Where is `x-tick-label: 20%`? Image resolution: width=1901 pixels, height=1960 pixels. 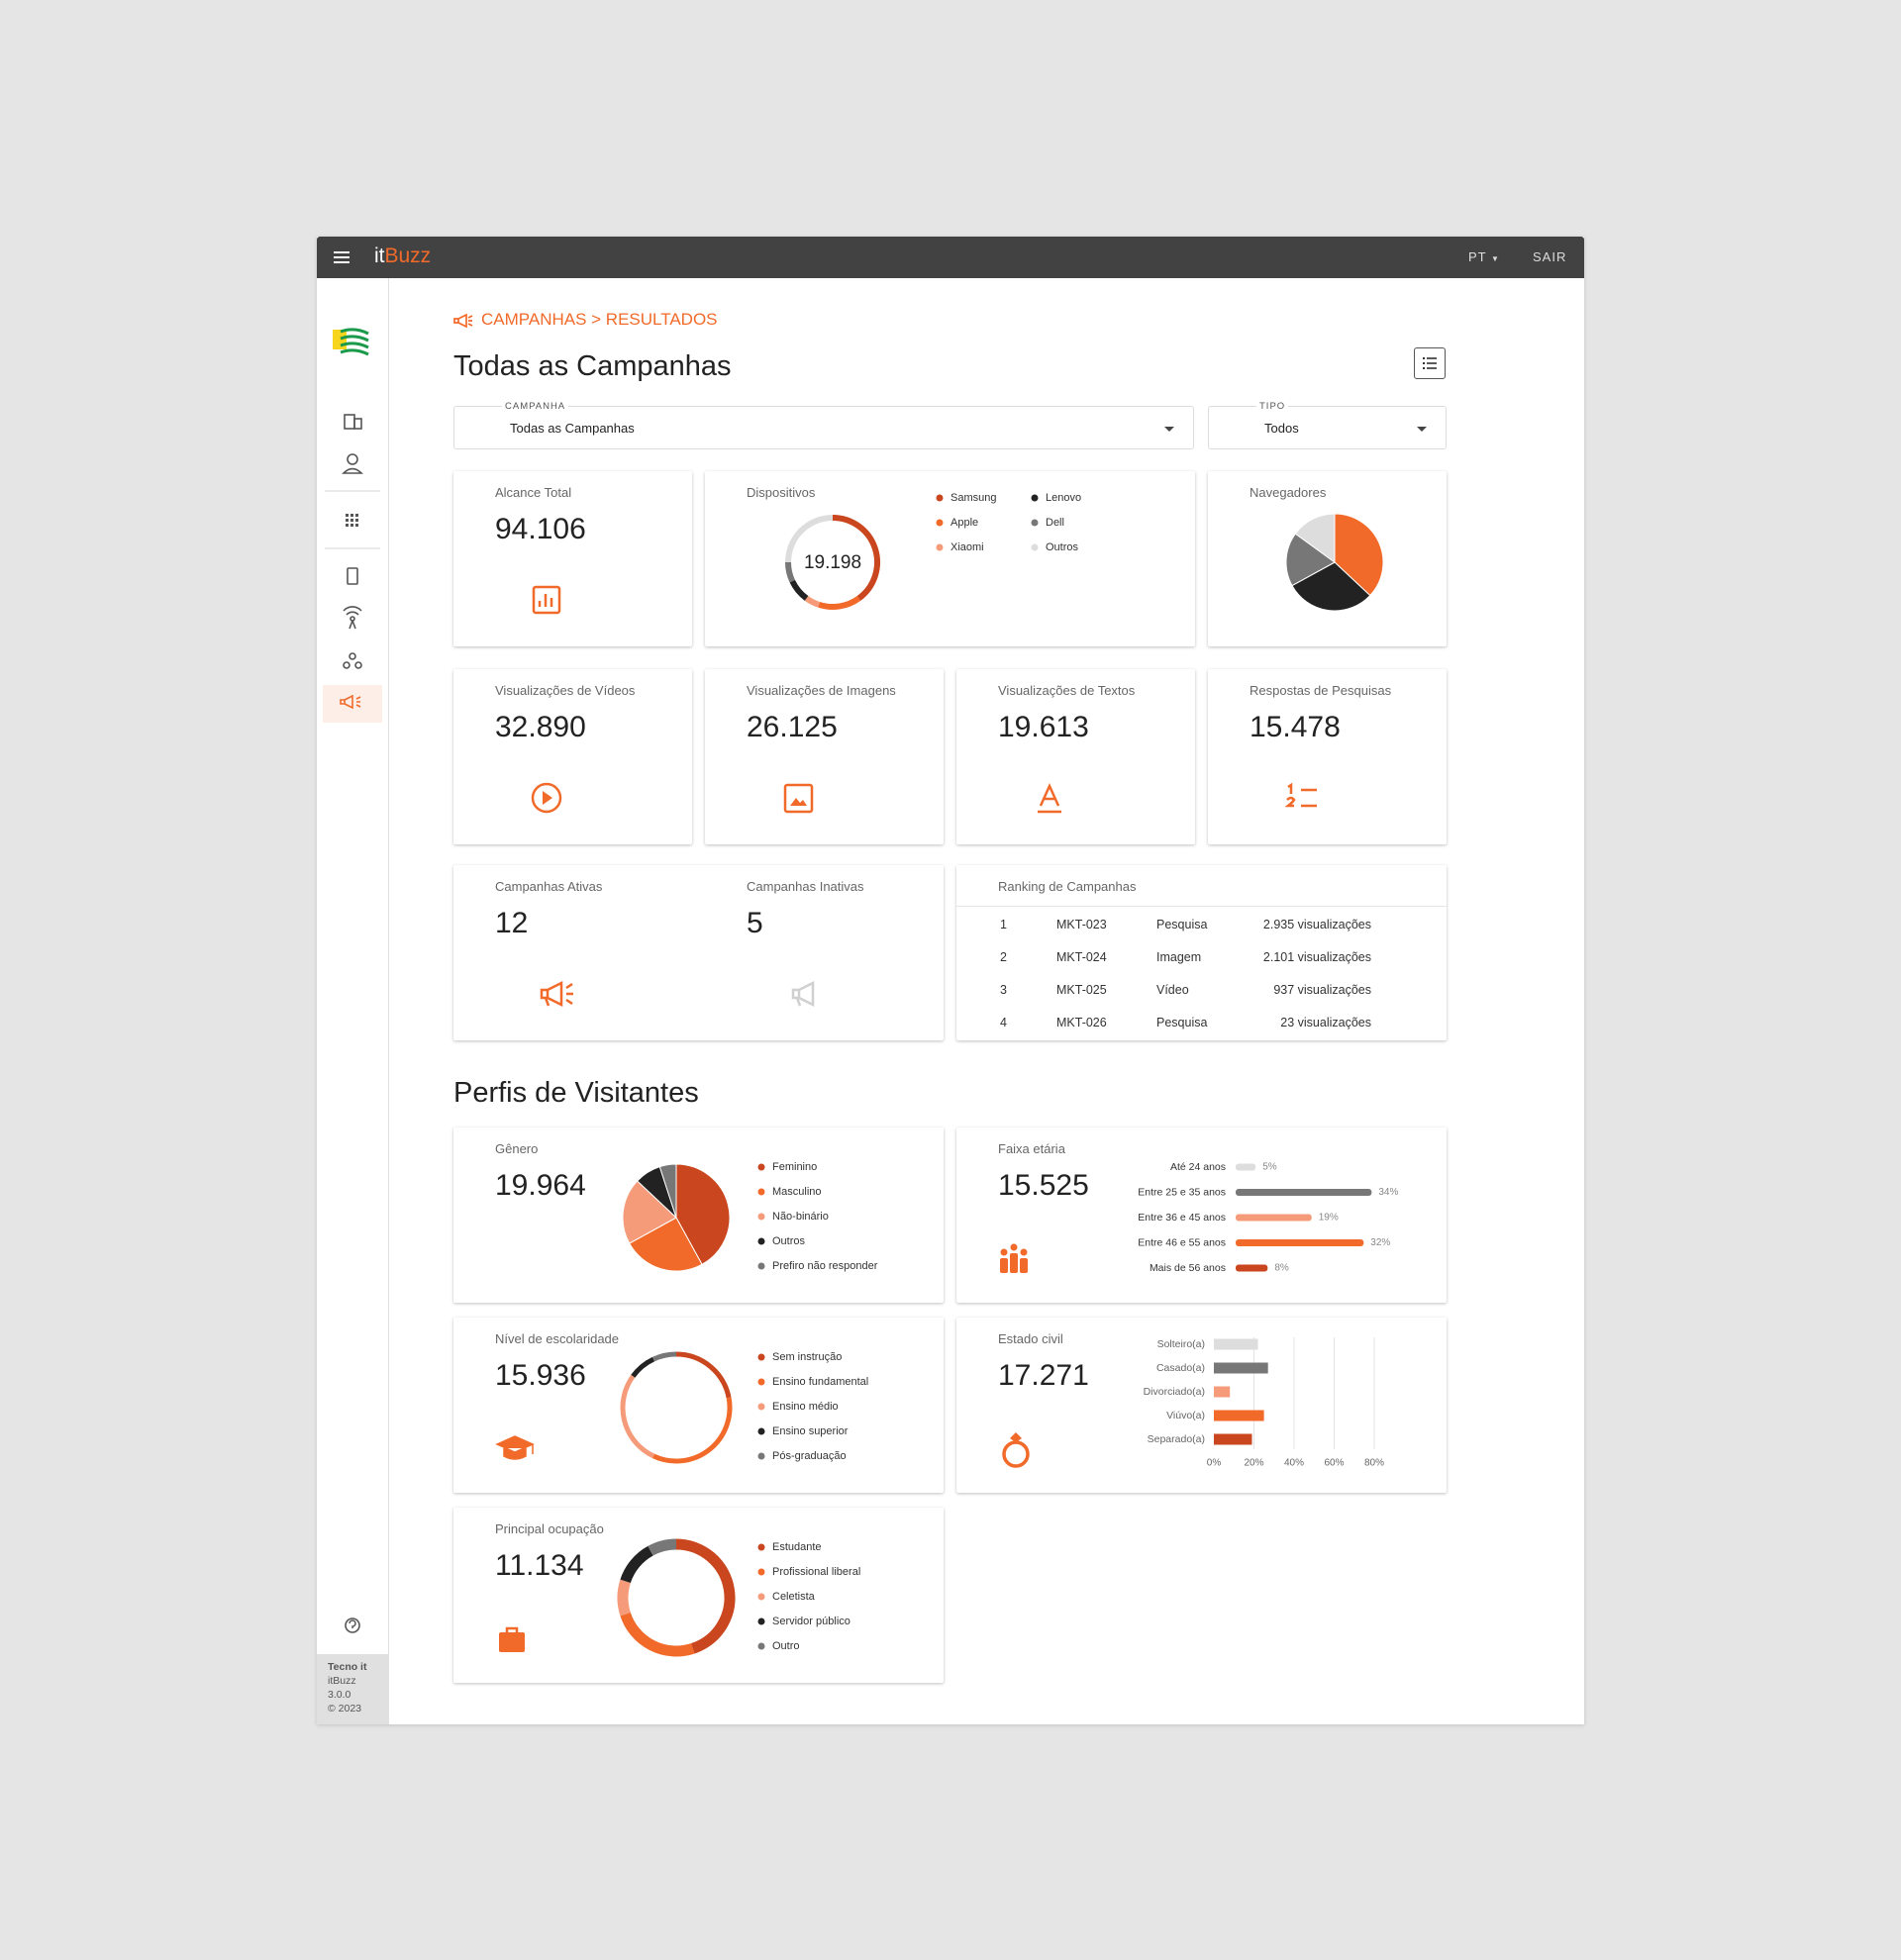
x-tick-label: 20% is located at coordinates (1253, 1463).